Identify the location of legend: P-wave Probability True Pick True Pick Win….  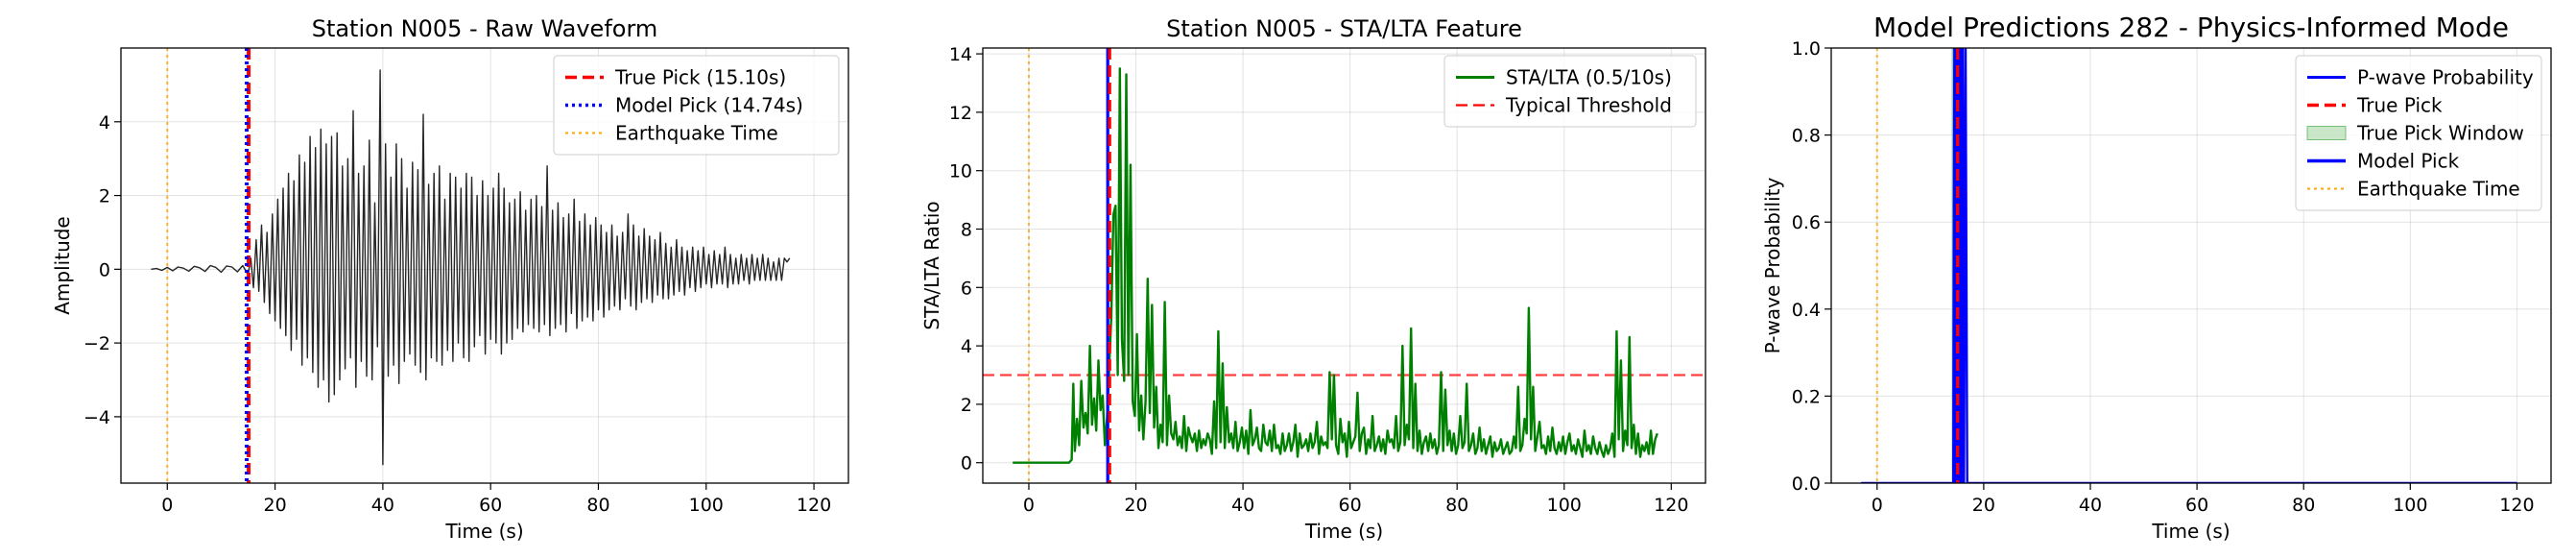
(2418, 133).